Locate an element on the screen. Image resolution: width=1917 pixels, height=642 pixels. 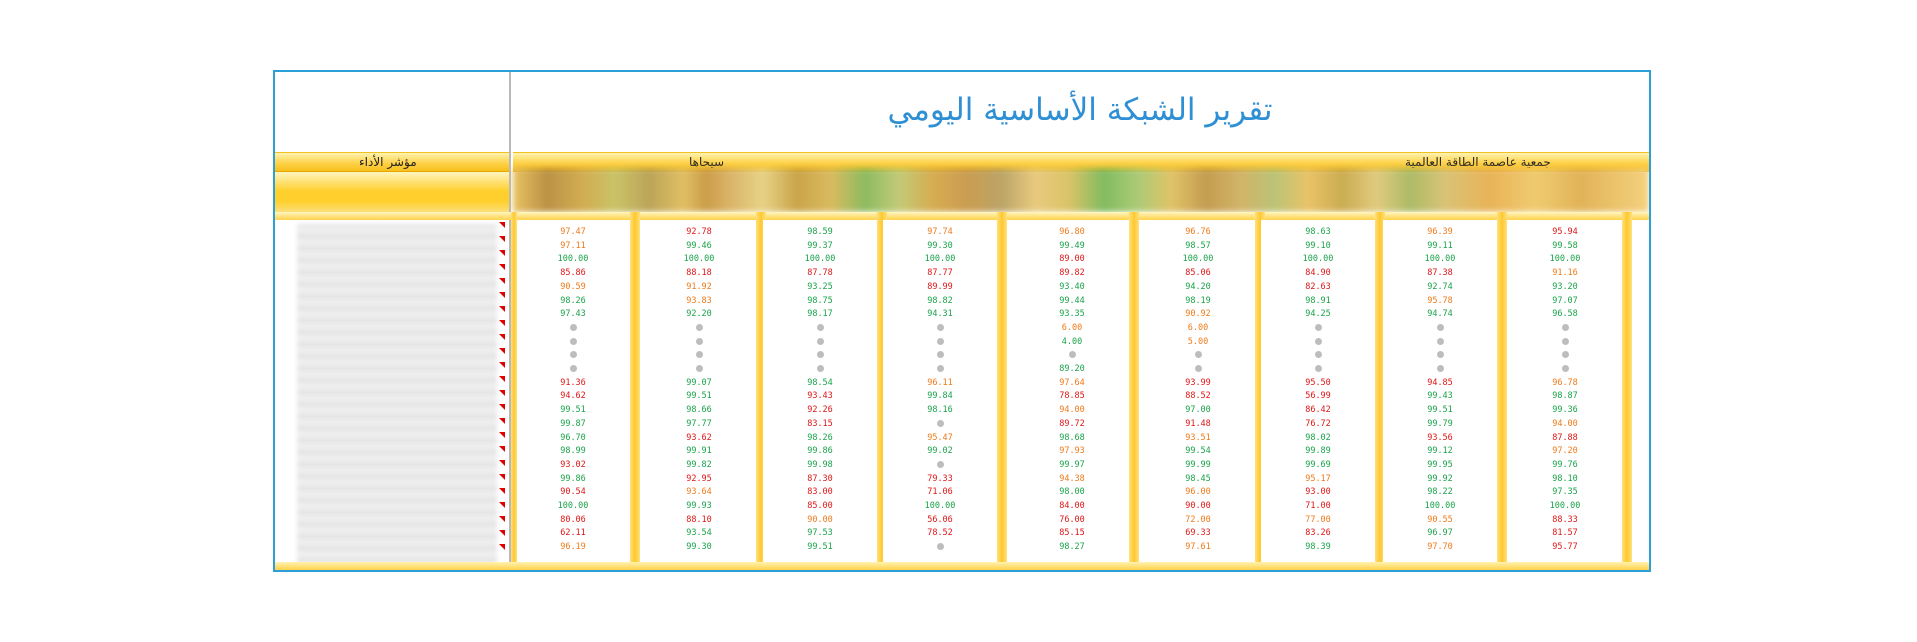
kpi-value: 98.10 is located at coordinates (1565, 478).